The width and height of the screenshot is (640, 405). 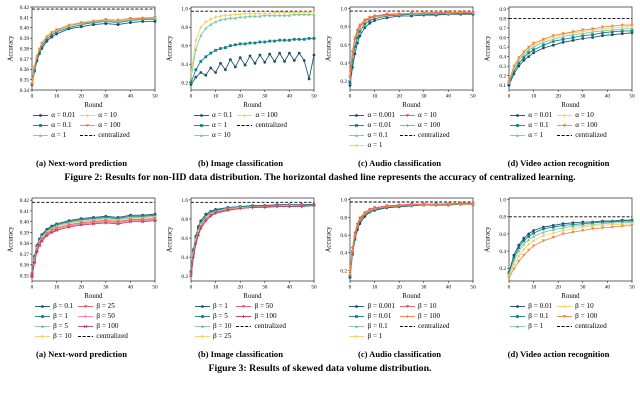 What do you see at coordinates (24, 233) in the screenshot?
I see `svg-text: 0.39` at bounding box center [24, 233].